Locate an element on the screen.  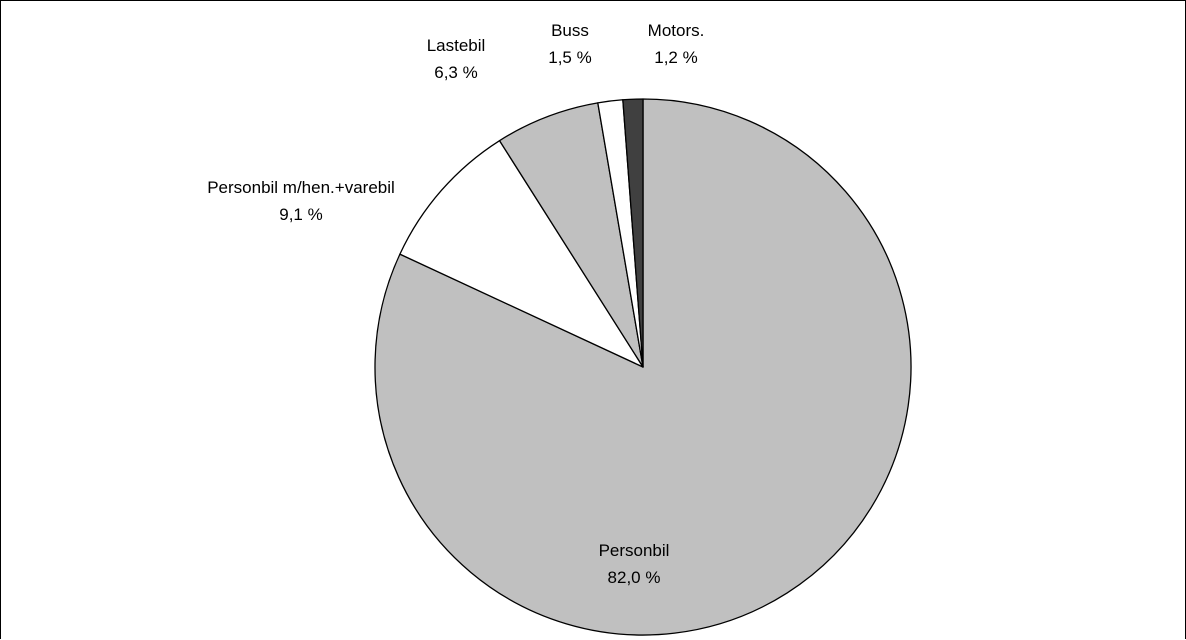
slice-label-value: 9,1 % is located at coordinates (300, 214).